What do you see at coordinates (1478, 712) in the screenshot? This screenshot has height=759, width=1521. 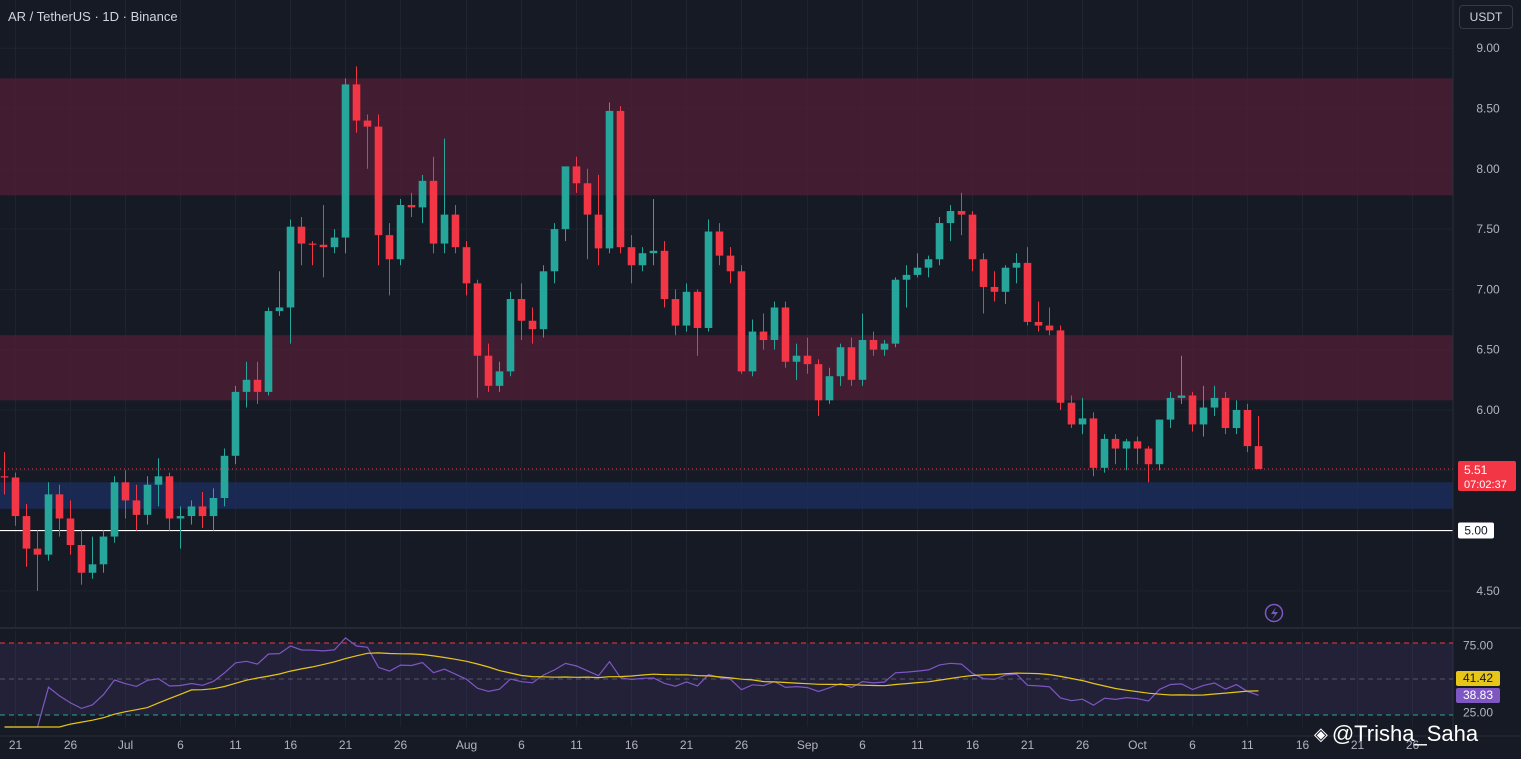 I see `rsi-tick-label: 25.00` at bounding box center [1478, 712].